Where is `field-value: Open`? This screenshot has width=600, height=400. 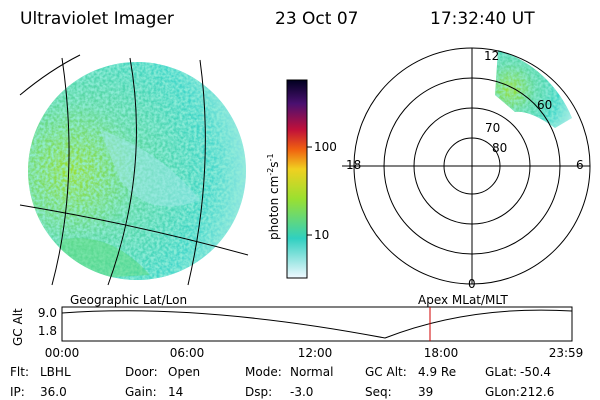 field-value: Open is located at coordinates (184, 372).